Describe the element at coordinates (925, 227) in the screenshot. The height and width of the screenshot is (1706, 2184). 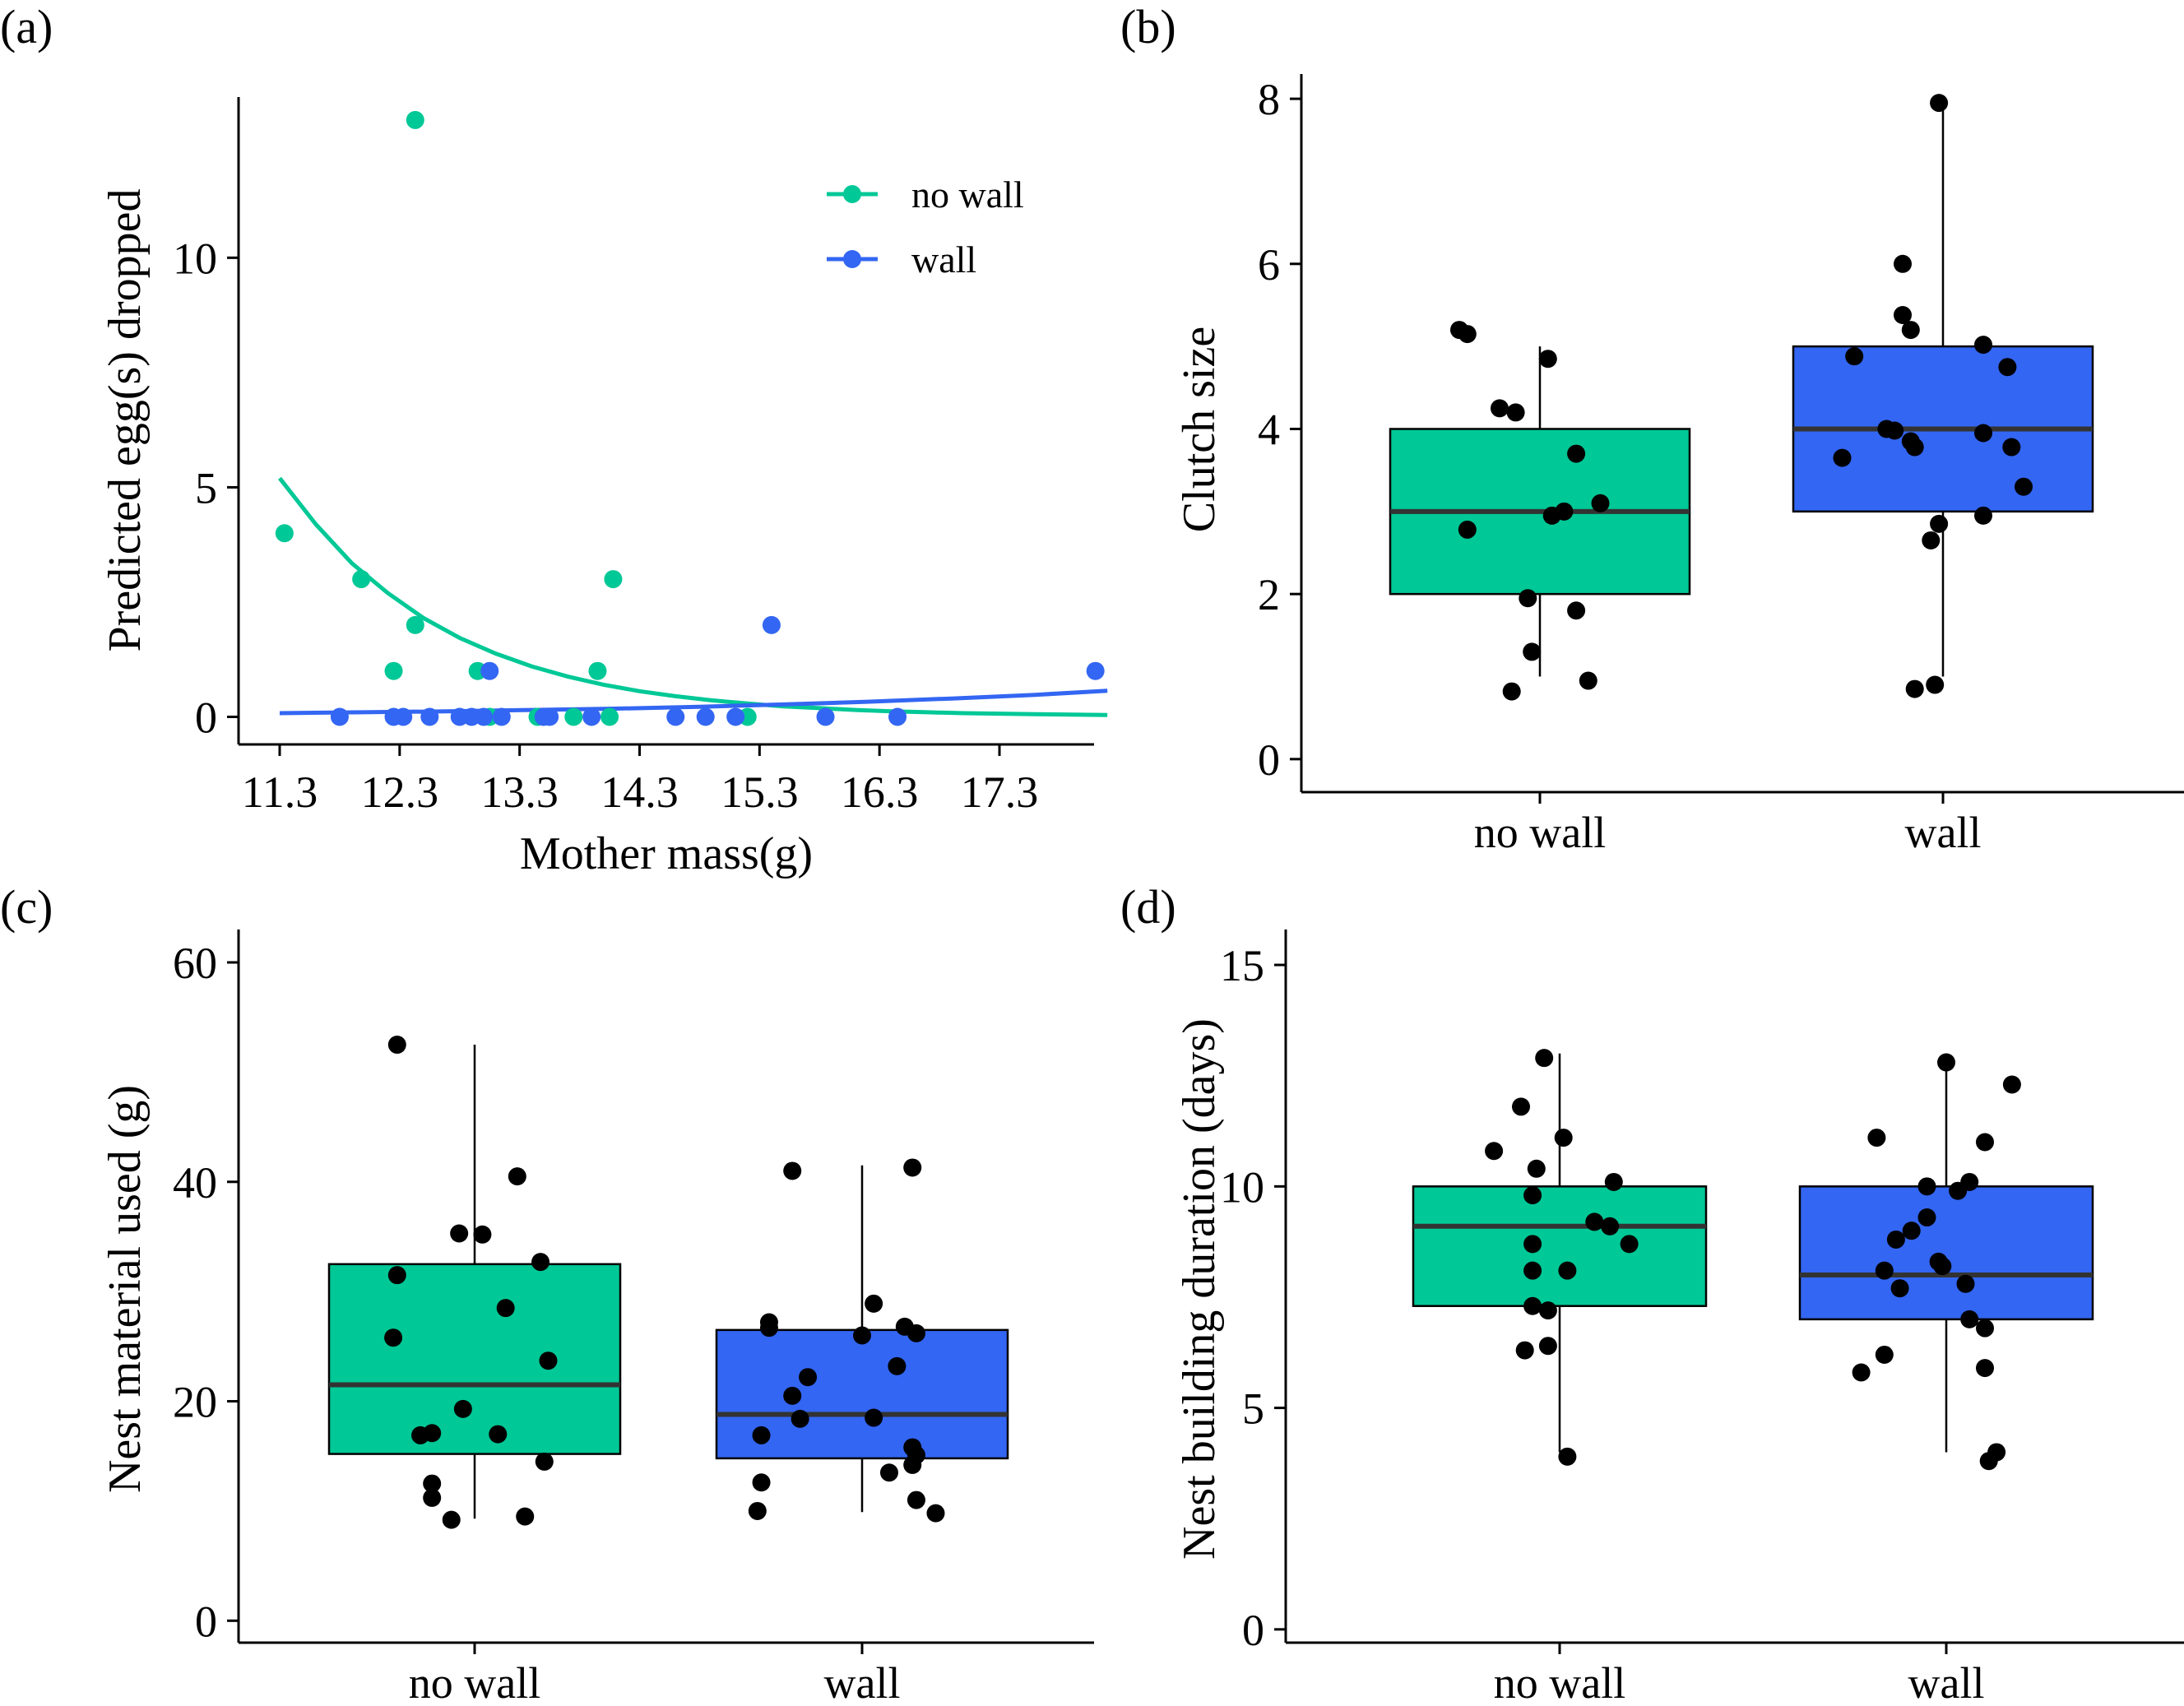
I see `panel-a-legend: no wall wall` at that location.